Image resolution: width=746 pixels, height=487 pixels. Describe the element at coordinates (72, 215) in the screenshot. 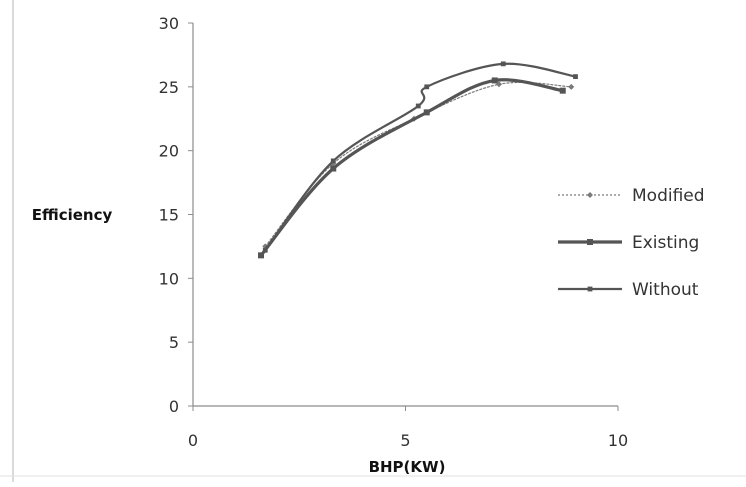

I see `y-axis-title: Efficiency` at that location.